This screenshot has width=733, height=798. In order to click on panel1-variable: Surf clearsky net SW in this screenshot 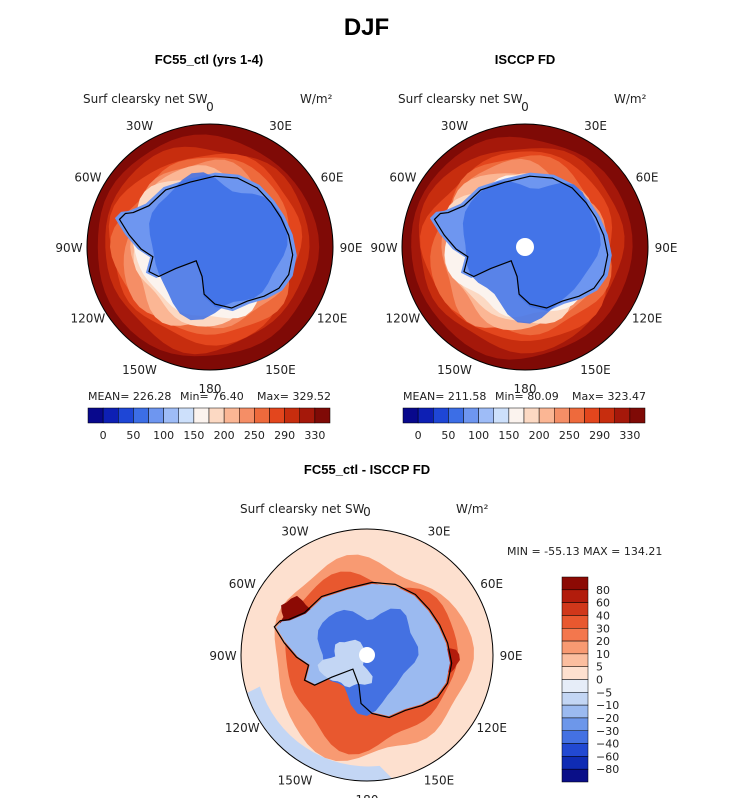, I will do `click(145, 99)`.